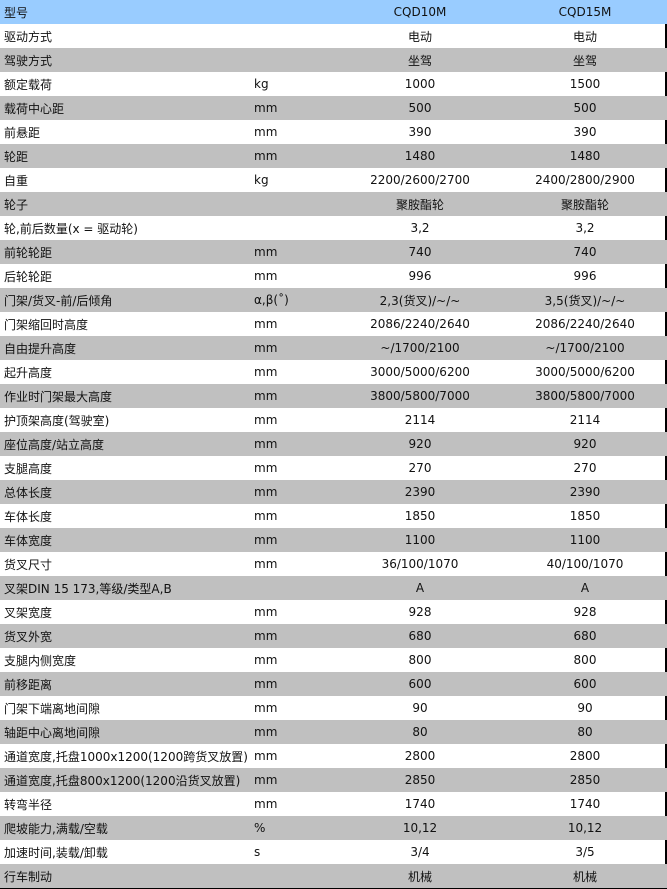 This screenshot has width=667, height=889. I want to click on row-label: 门架缩回时高度, so click(46, 324).